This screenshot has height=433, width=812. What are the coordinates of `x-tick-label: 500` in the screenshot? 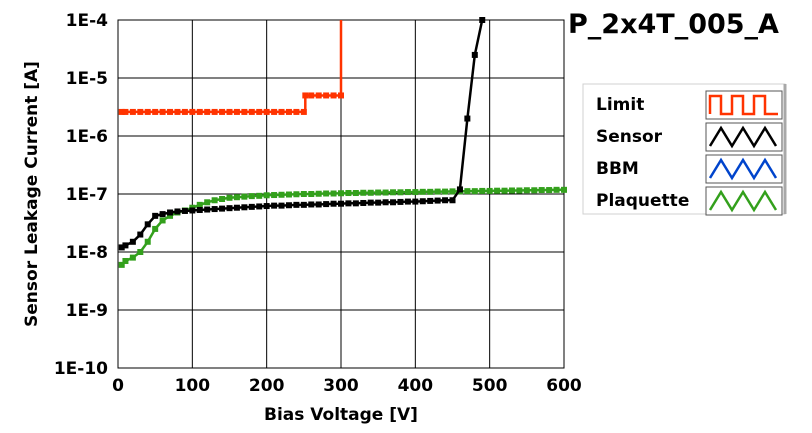 It's located at (490, 386).